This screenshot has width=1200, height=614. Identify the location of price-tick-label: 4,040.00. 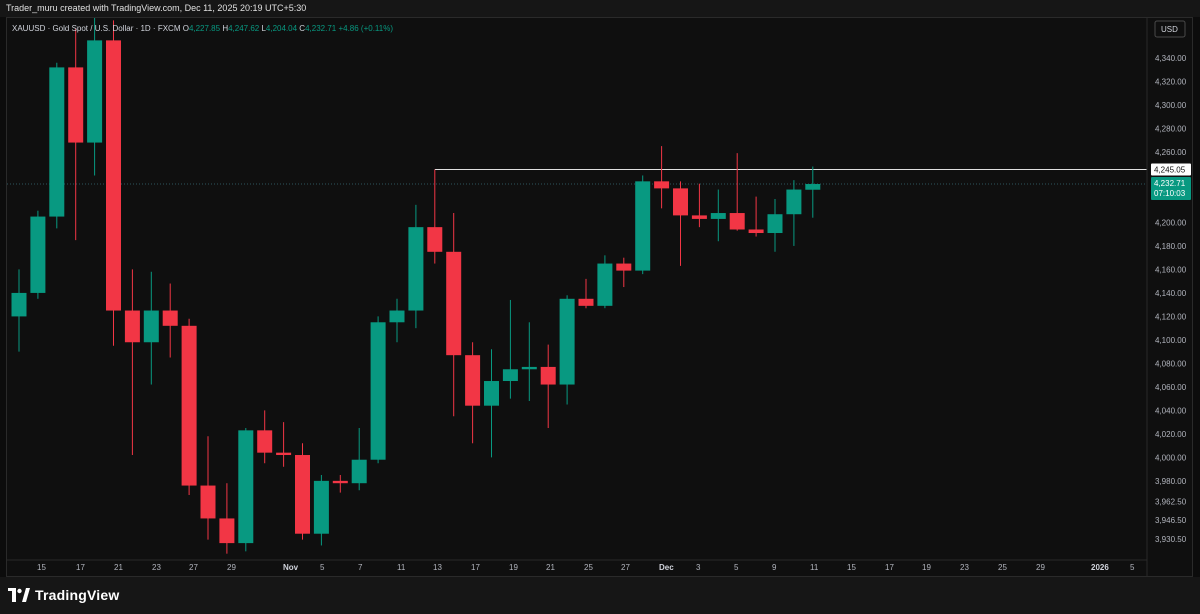
(1171, 410).